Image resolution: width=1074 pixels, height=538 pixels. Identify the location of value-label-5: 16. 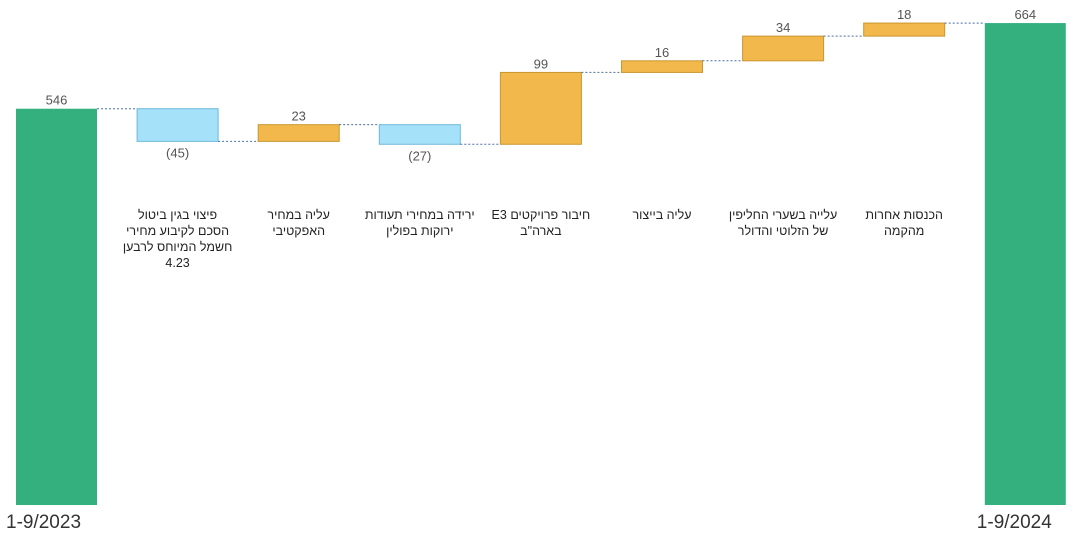
(662, 52).